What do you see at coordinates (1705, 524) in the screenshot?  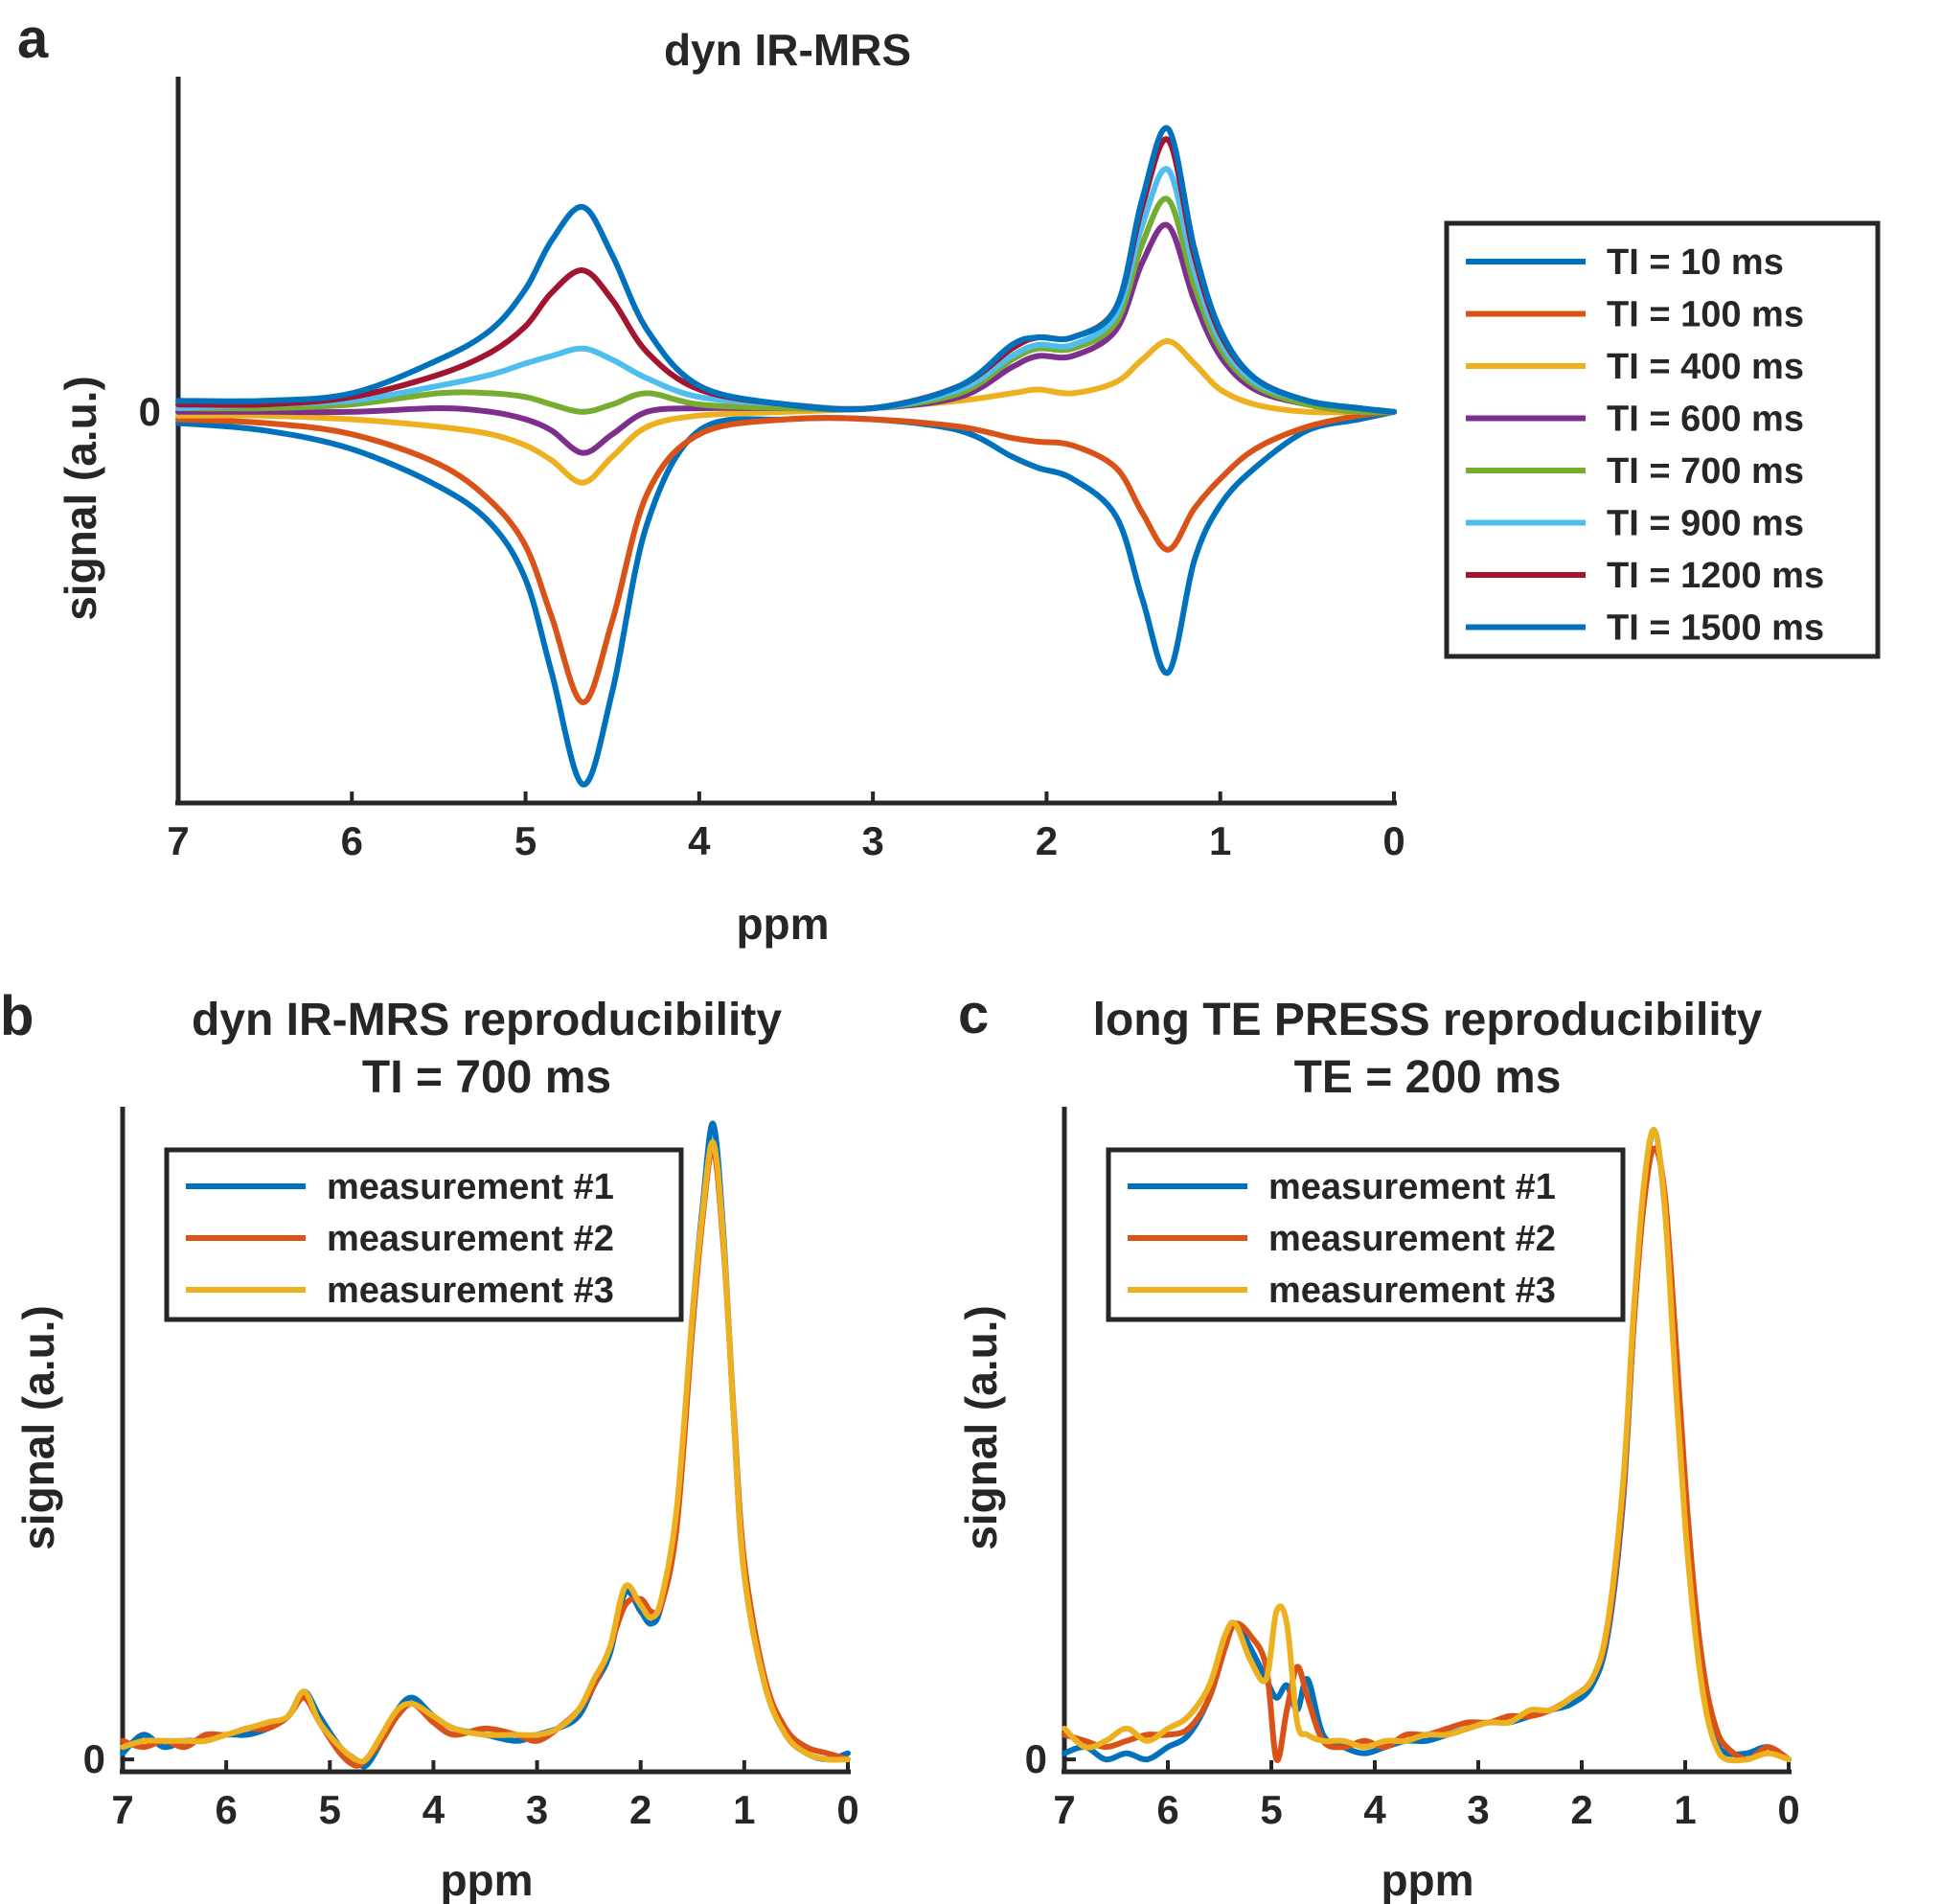 I see `legend-label: TI = 900 ms` at bounding box center [1705, 524].